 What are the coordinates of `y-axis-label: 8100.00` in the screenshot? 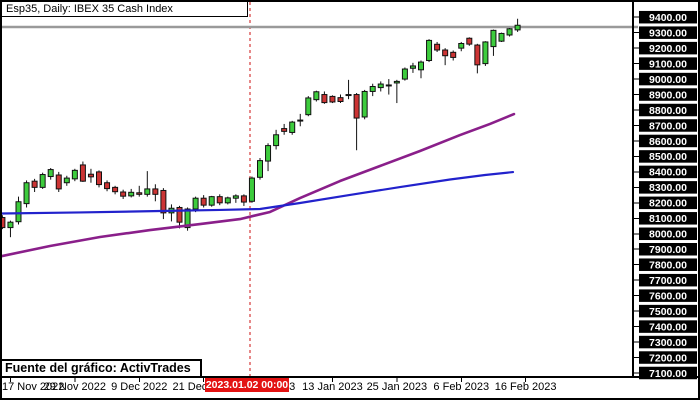 It's located at (668, 219).